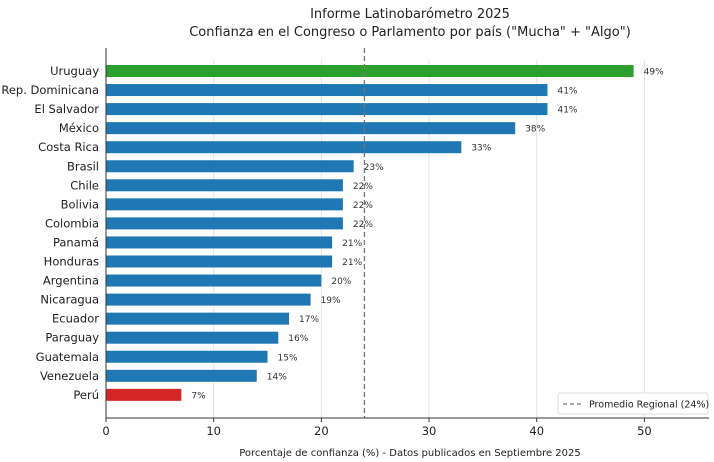  I want to click on chart-title: Informe Latinobarómetro 2025, so click(410, 14).